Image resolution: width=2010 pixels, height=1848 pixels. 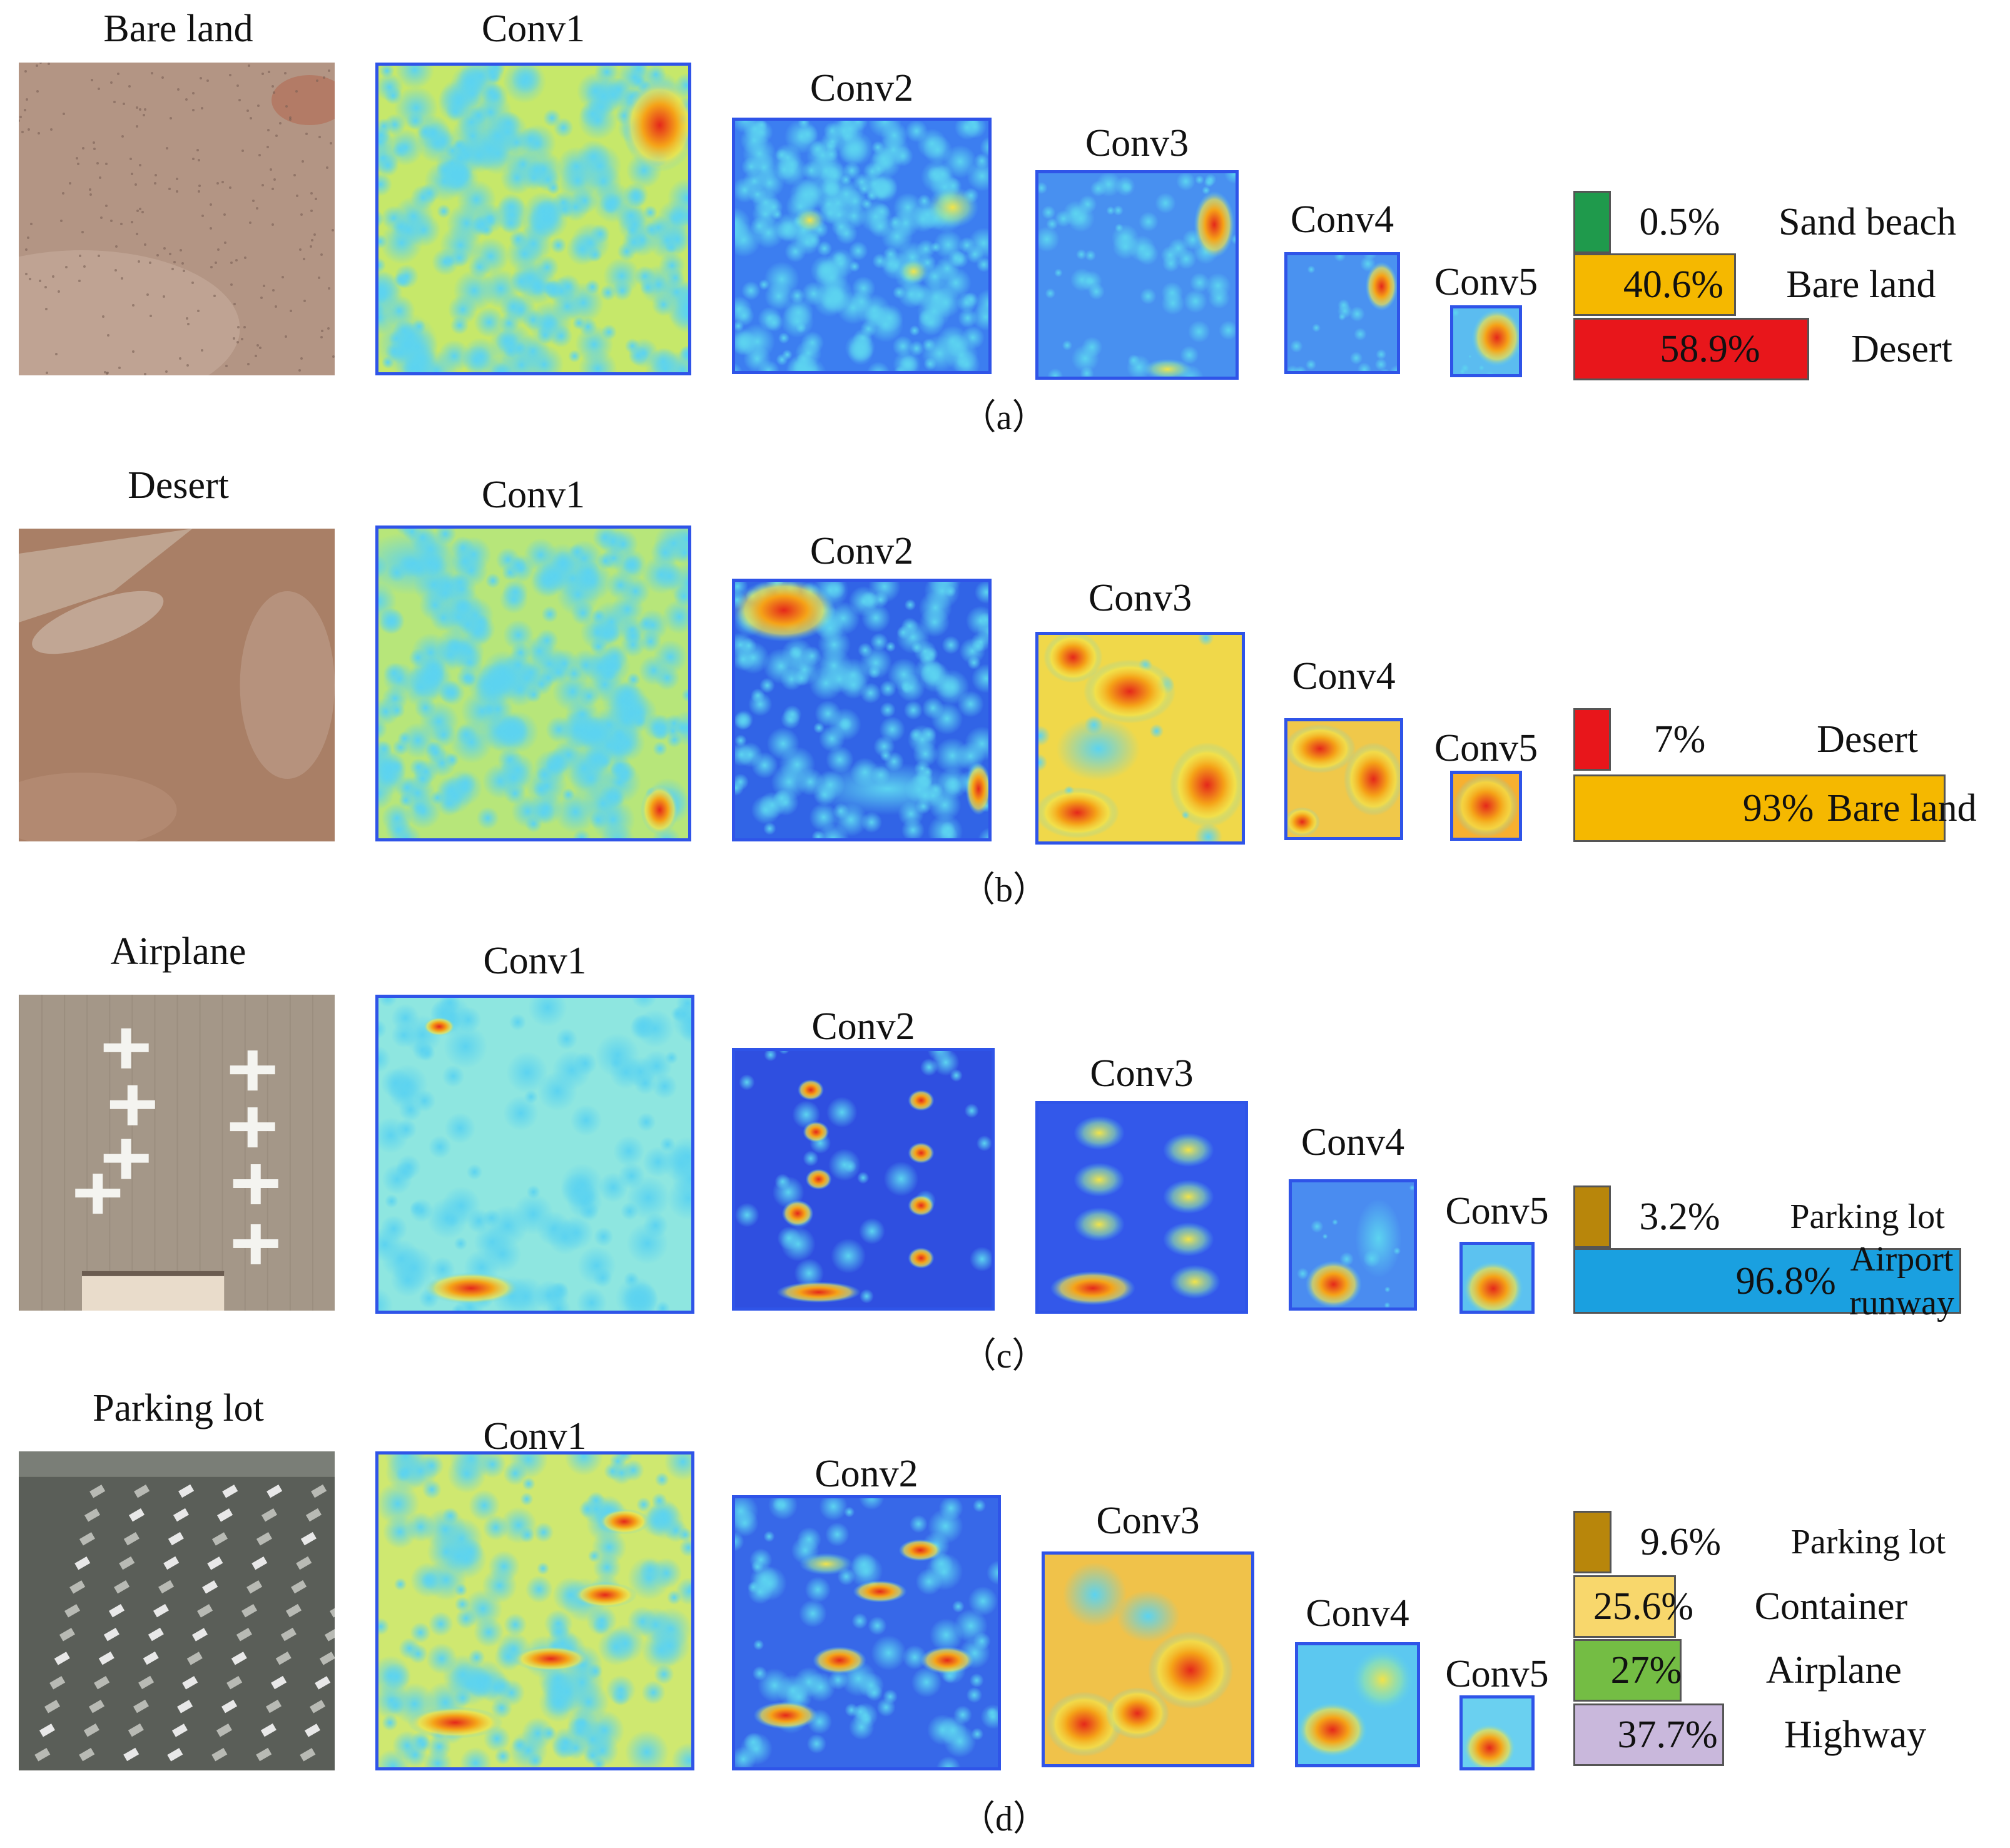 I want to click on input-image-label: Parking lot, so click(x=178, y=1408).